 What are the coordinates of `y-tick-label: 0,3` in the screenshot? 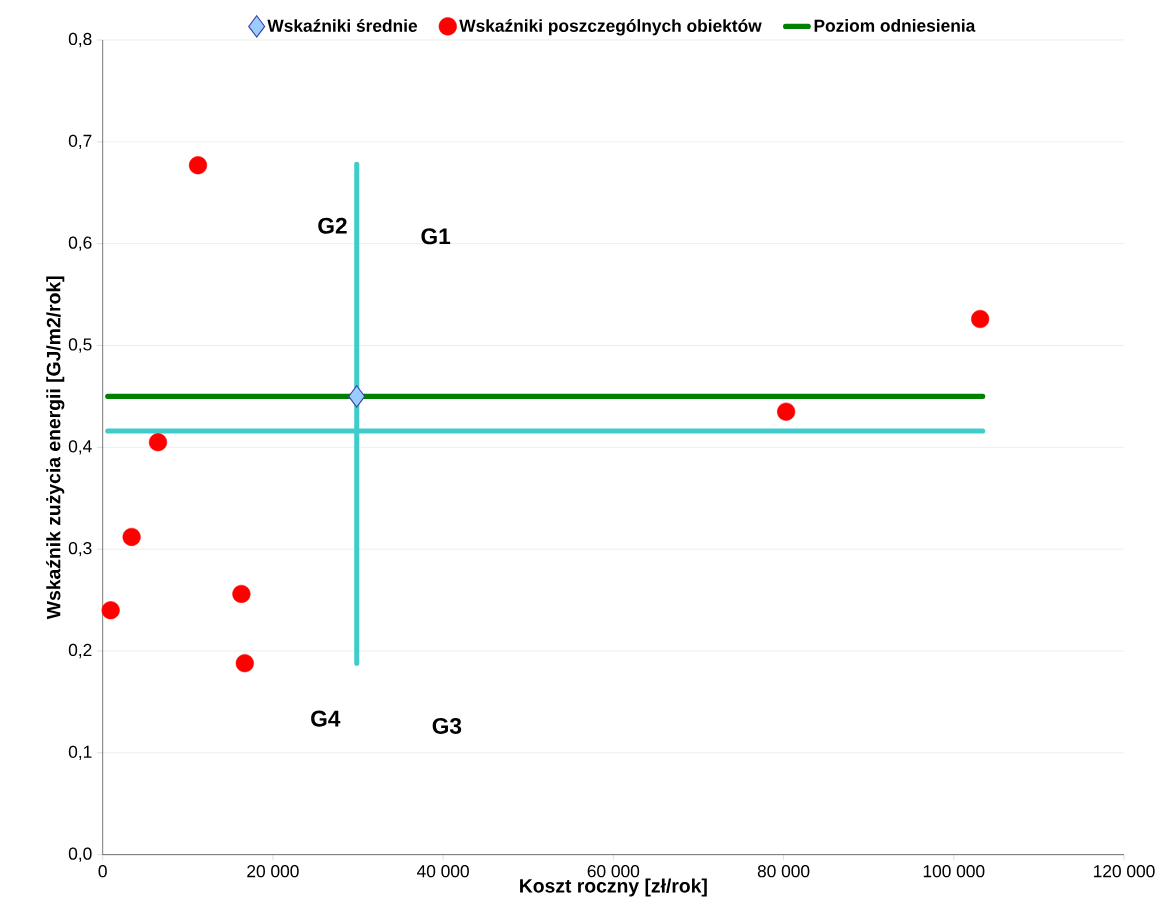 It's located at (80, 549).